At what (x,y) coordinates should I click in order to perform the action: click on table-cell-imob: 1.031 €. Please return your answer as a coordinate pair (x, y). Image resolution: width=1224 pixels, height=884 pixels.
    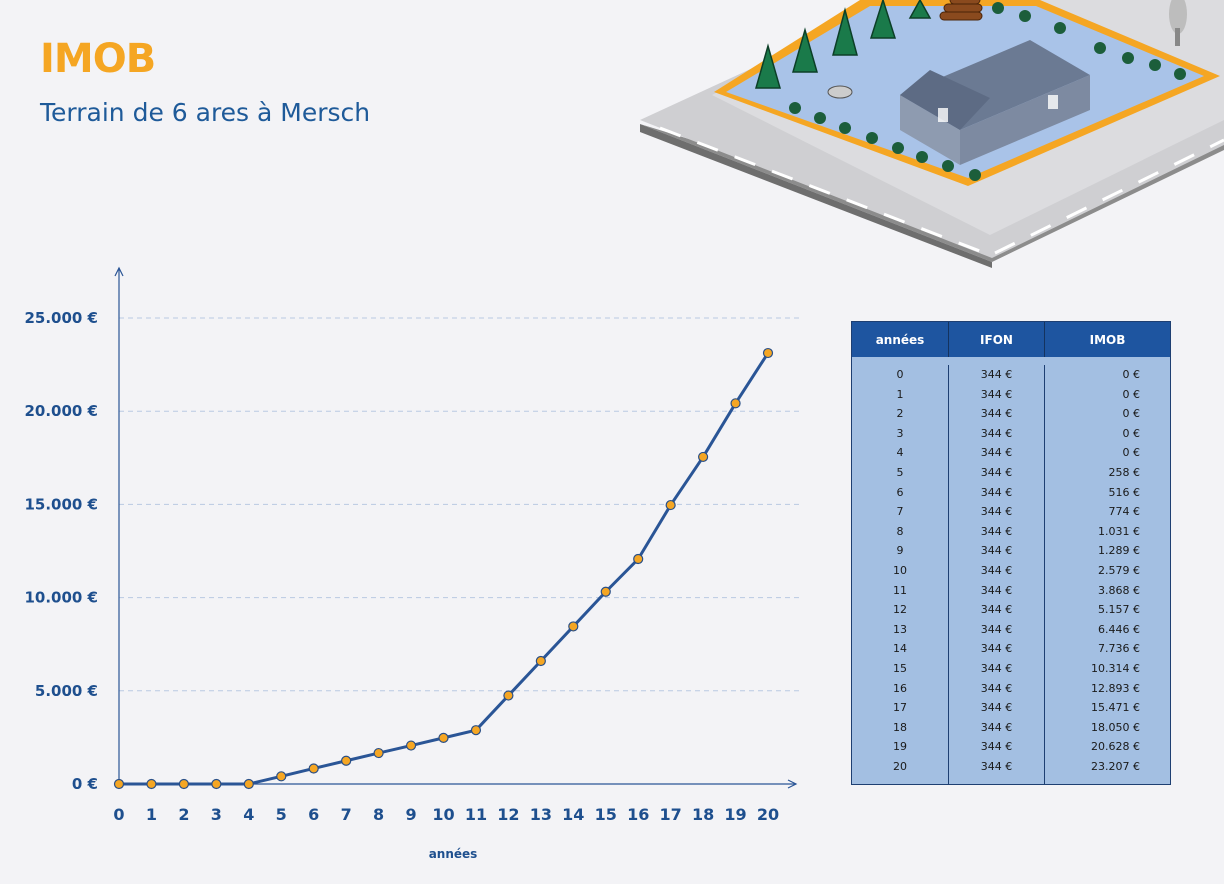
    Looking at the image, I should click on (1119, 531).